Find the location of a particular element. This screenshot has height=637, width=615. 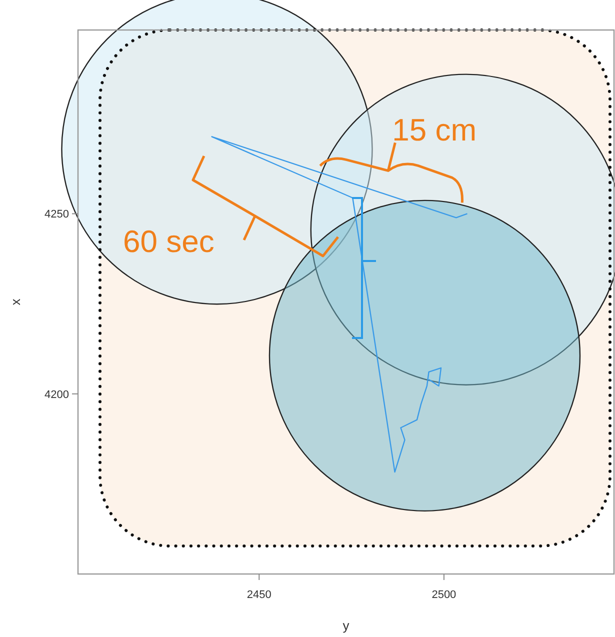

y-axis-title: x is located at coordinates (15, 302).